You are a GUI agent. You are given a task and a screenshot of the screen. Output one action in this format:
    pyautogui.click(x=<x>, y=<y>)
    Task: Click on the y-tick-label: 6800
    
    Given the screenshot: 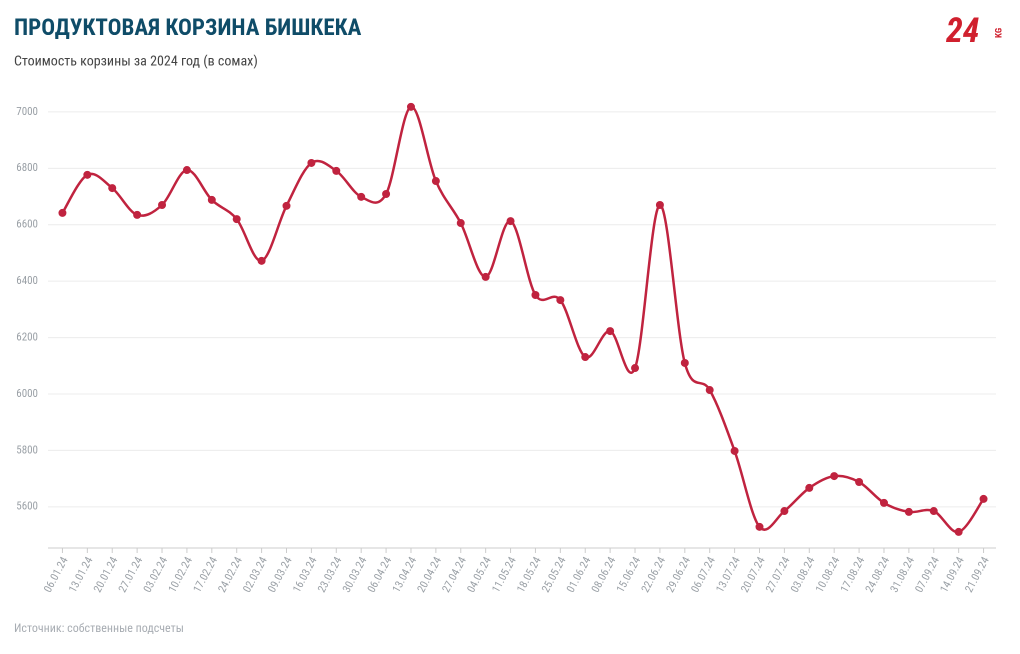 What is the action you would take?
    pyautogui.click(x=27, y=167)
    